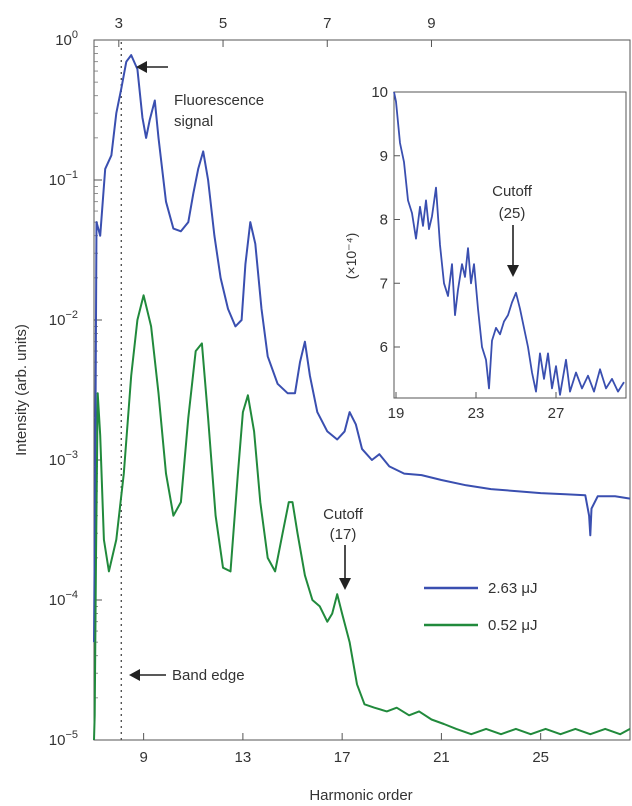 The height and width of the screenshot is (806, 632). What do you see at coordinates (513, 625) in the screenshot?
I see `legend-label-0-52uj: 0.52 μJ` at bounding box center [513, 625].